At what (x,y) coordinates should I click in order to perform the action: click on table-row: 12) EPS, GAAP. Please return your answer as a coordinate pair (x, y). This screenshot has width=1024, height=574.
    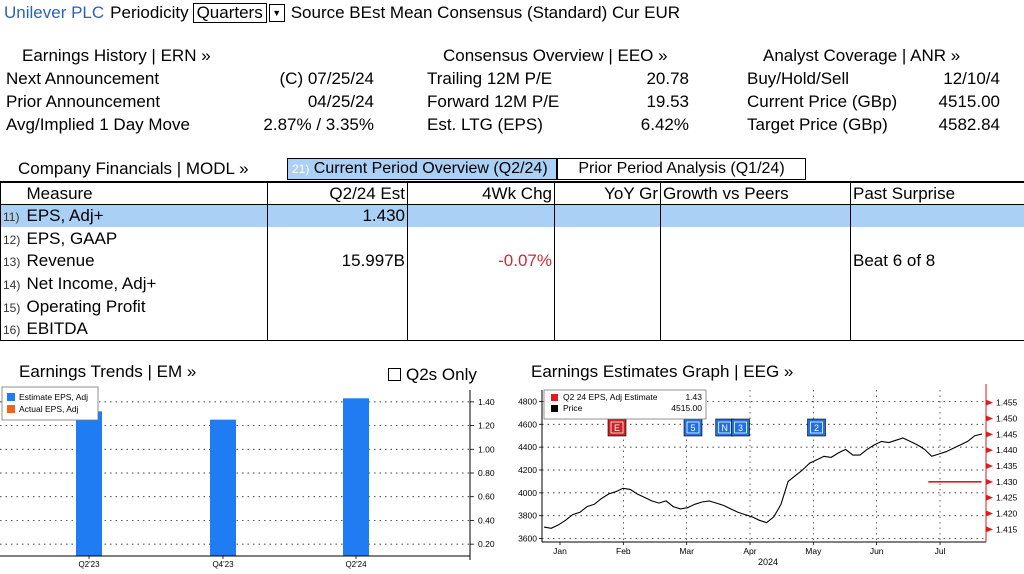
    Looking at the image, I should click on (512, 239).